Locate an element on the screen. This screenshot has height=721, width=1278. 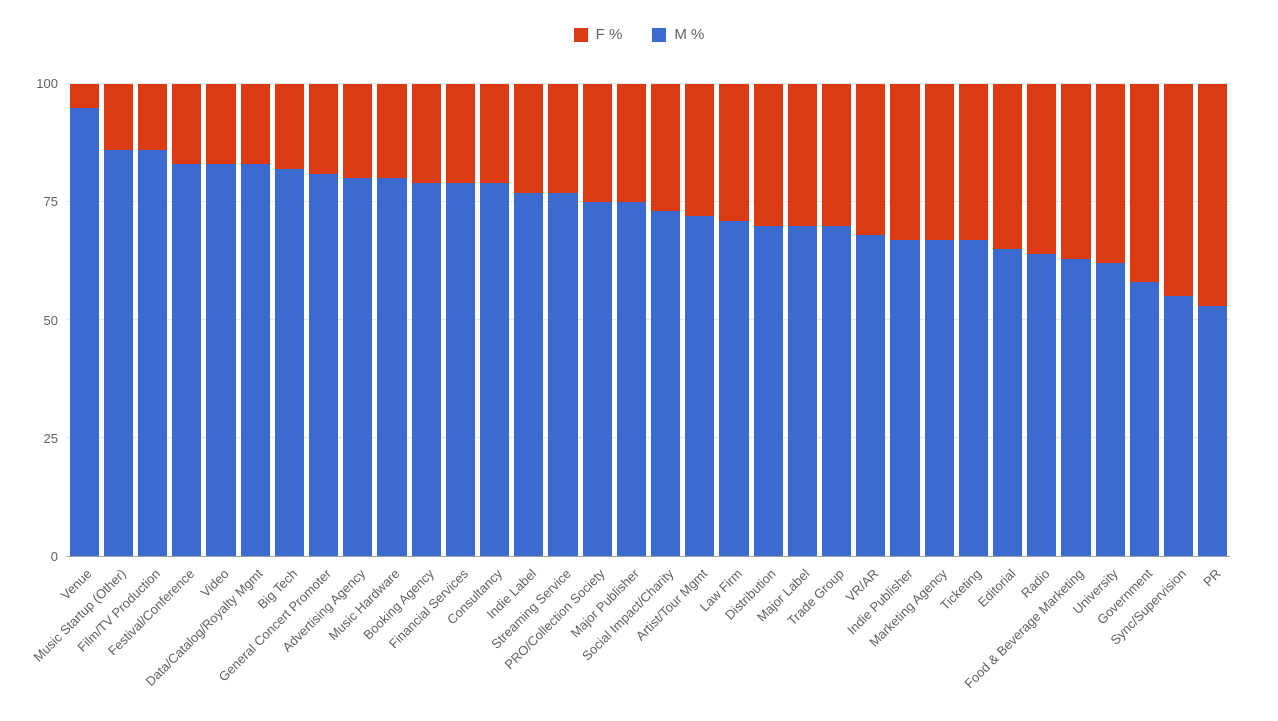
legend-item: F % is located at coordinates (598, 34).